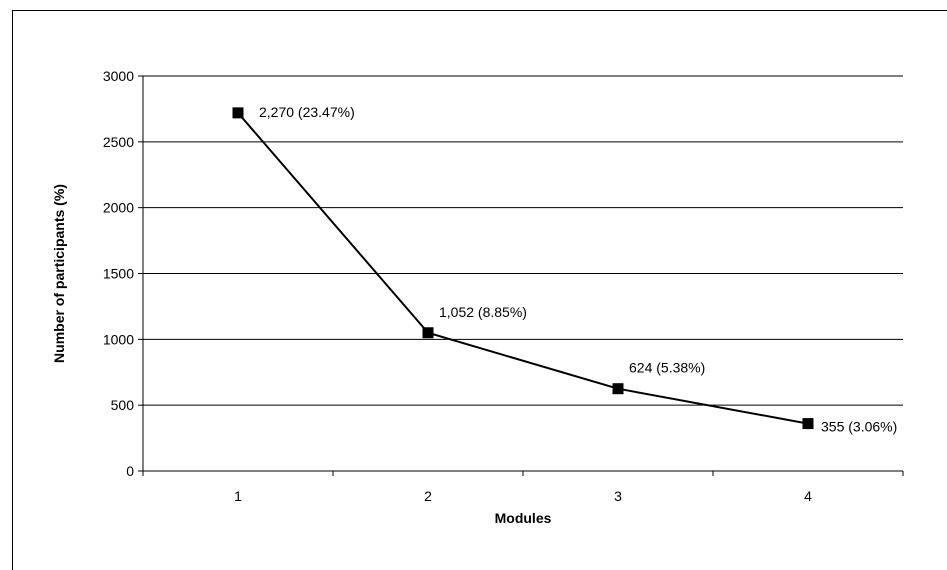 The height and width of the screenshot is (570, 947). Describe the element at coordinates (130, 471) in the screenshot. I see `y-tick-label: 0` at that location.